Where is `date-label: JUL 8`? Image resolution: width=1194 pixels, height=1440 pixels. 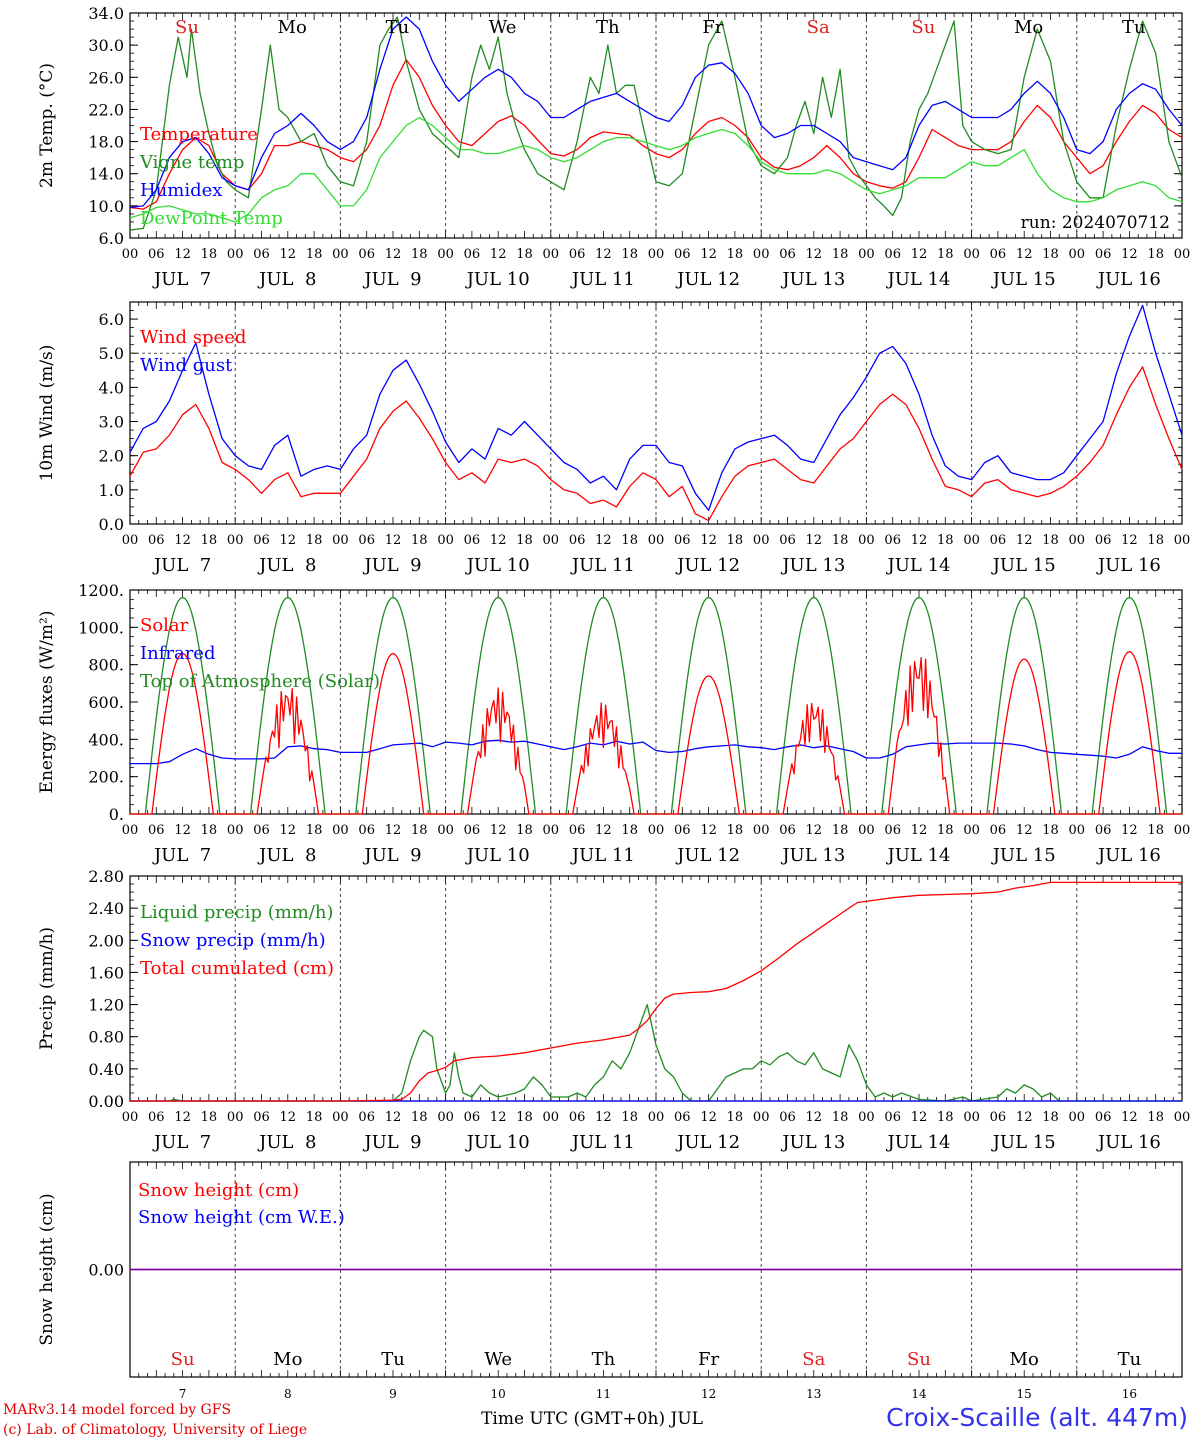
date-label: JUL 8 is located at coordinates (286, 565).